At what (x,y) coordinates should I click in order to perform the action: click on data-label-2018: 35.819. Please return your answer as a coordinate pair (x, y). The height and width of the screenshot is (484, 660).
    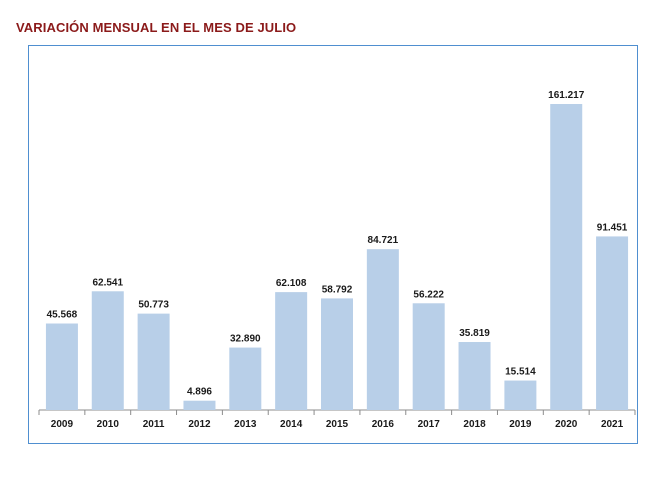
    Looking at the image, I should click on (474, 333).